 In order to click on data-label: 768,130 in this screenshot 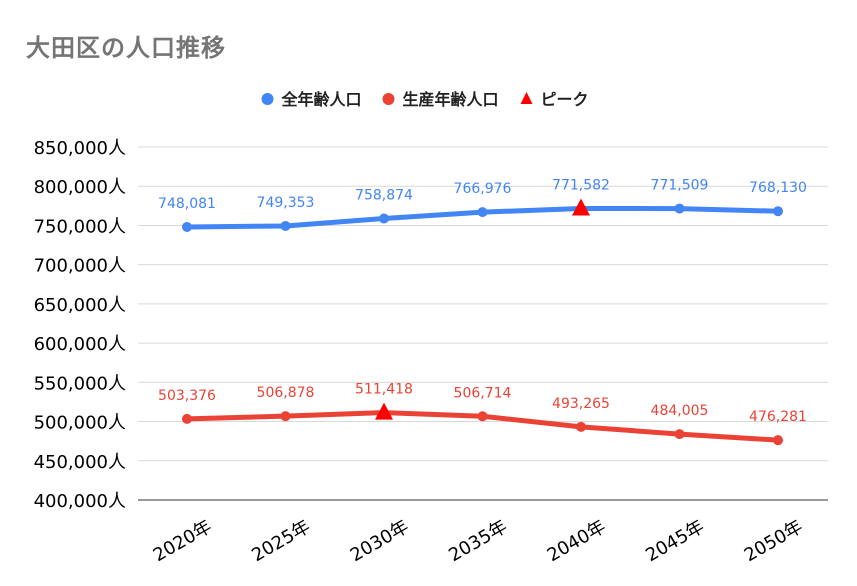, I will do `click(778, 188)`.